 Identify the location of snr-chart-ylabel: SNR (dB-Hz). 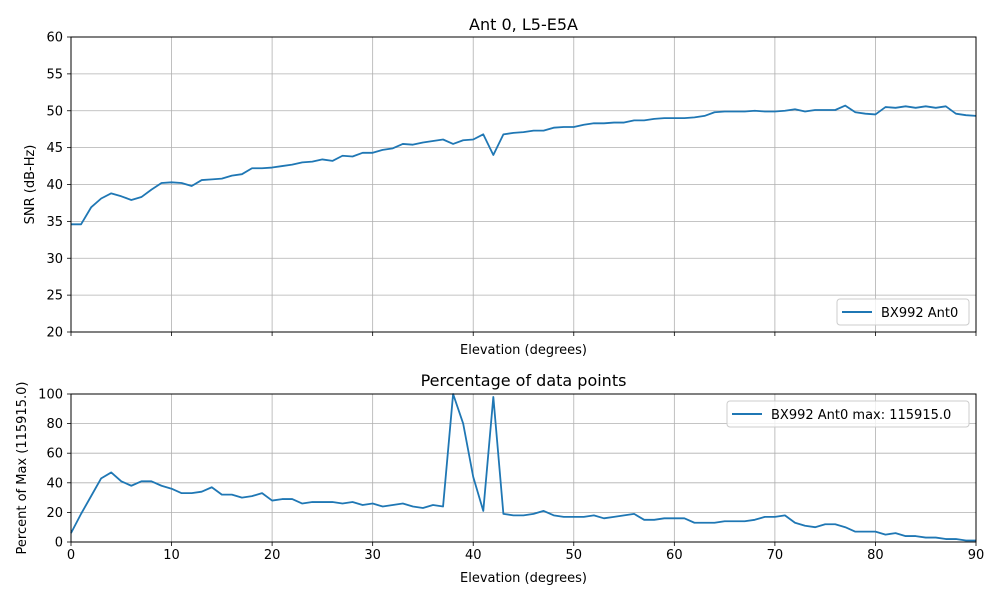
(30, 185).